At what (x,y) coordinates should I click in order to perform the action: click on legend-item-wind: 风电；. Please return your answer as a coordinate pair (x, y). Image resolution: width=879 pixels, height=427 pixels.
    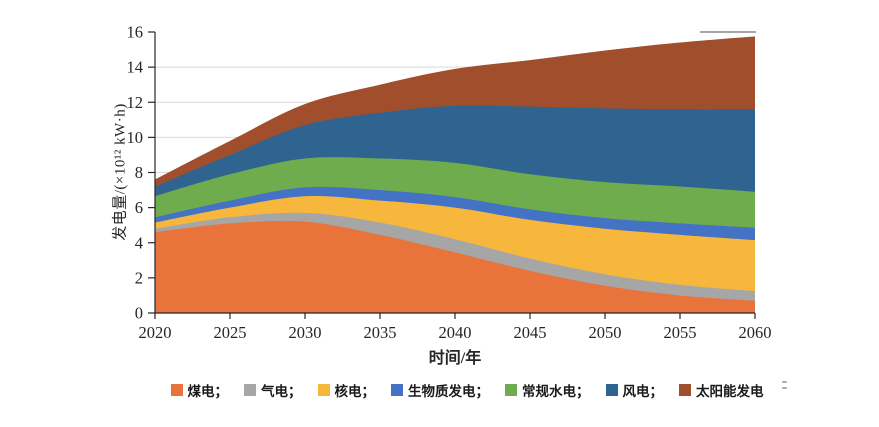
    Looking at the image, I should click on (634, 390).